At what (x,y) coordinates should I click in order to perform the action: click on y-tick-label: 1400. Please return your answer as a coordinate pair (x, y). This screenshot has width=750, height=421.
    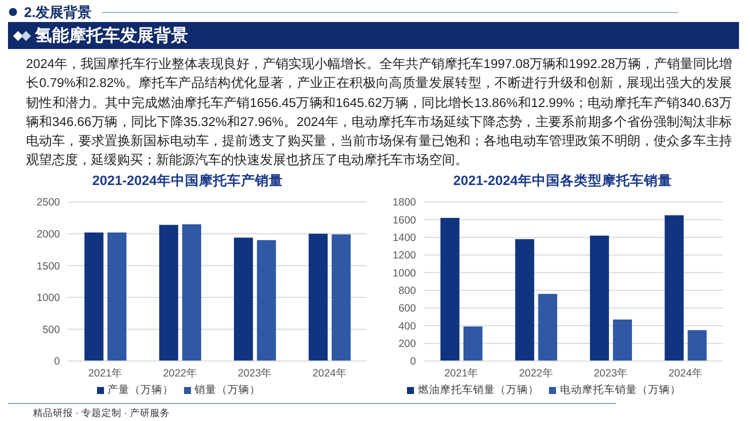
    Looking at the image, I should click on (404, 238).